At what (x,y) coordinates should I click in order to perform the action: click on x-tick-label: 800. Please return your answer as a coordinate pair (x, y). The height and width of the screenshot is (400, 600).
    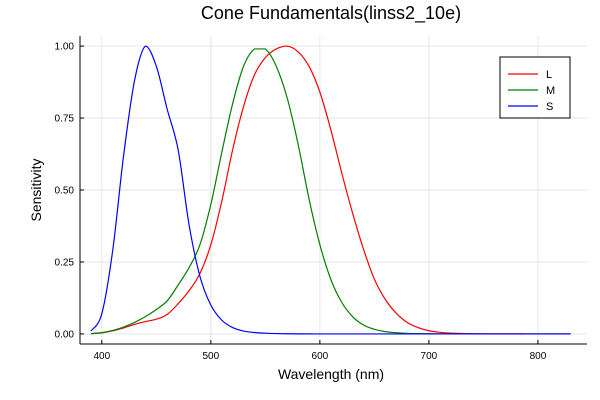
    Looking at the image, I should click on (538, 356).